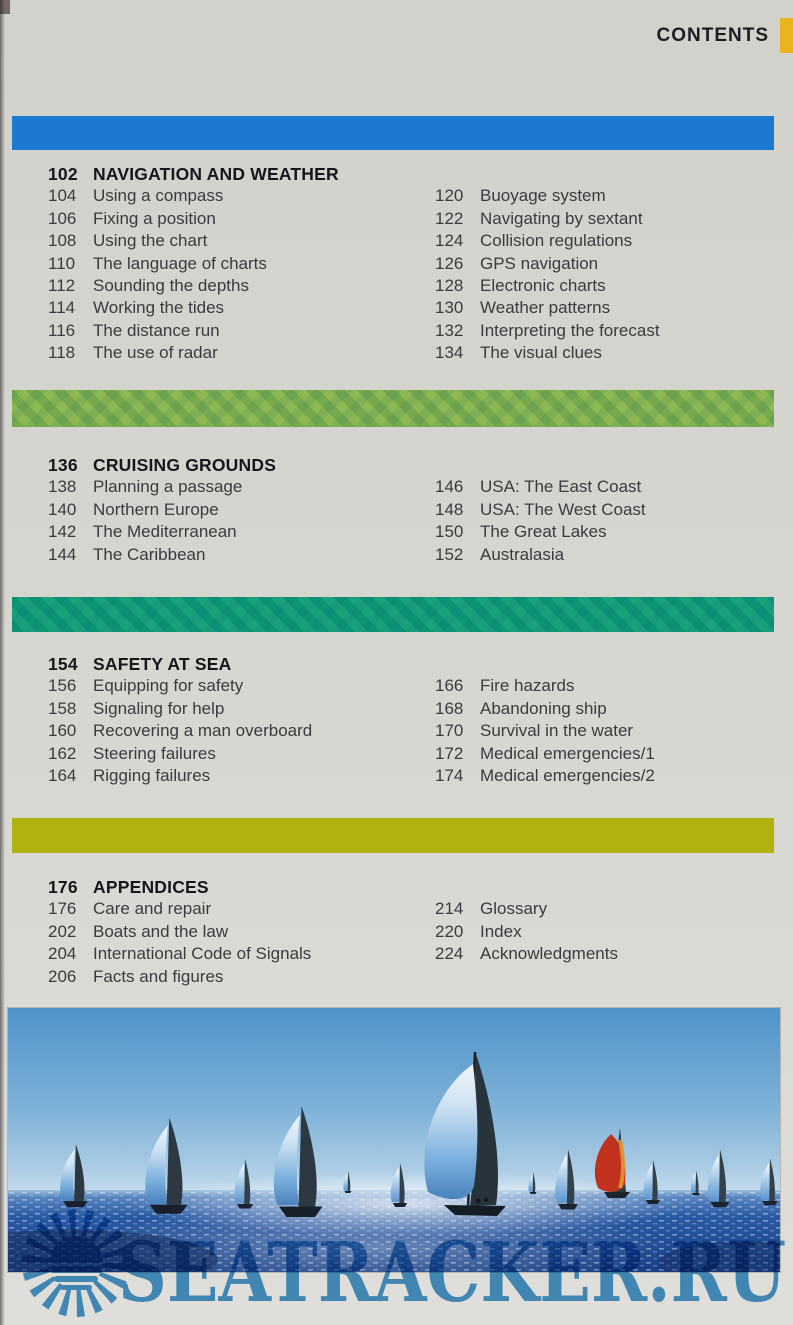 This screenshot has height=1325, width=793. Describe the element at coordinates (241, 308) in the screenshot. I see `toc-entry: 114 Working the tides` at that location.